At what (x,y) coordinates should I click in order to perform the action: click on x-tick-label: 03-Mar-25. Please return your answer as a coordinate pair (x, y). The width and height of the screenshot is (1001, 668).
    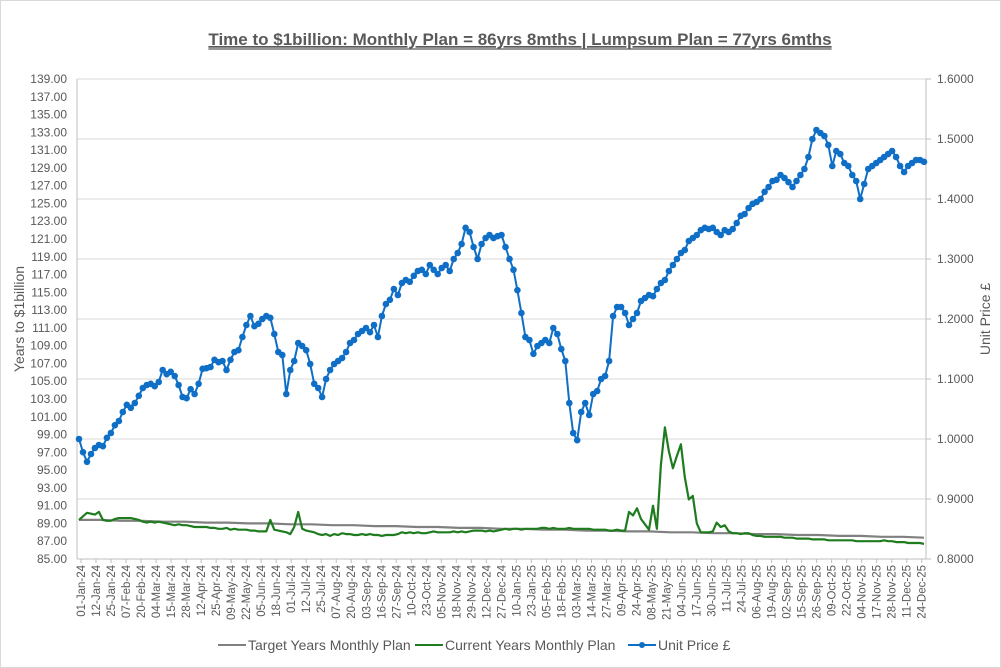
    Looking at the image, I should click on (577, 591).